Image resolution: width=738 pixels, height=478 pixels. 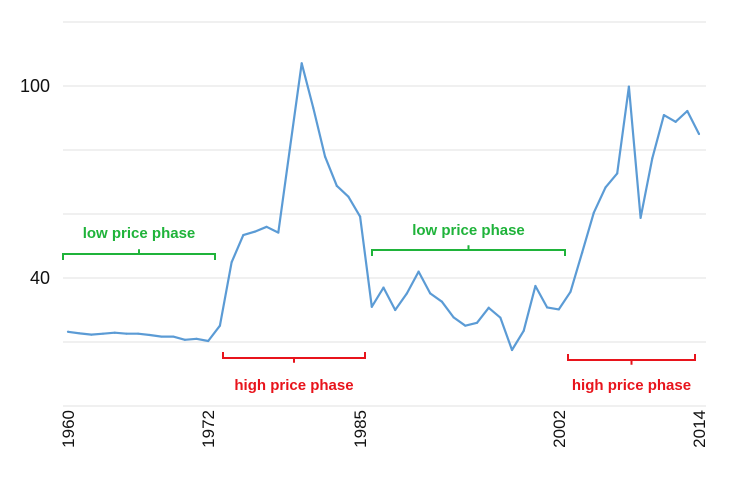 I want to click on x-tick-label: 1960, so click(x=68, y=429).